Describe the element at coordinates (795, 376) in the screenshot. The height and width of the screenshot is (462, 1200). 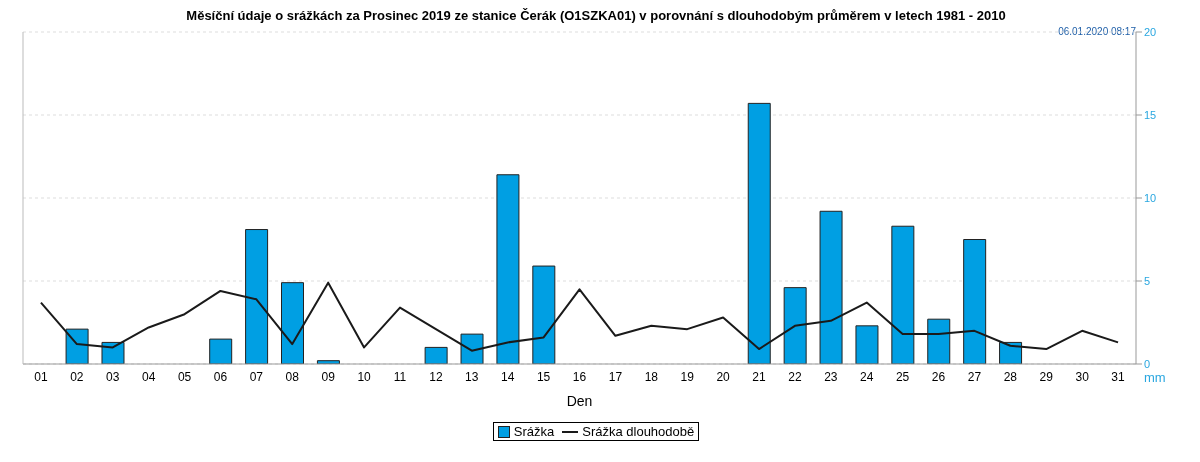
I see `x-tick-label: 22` at that location.